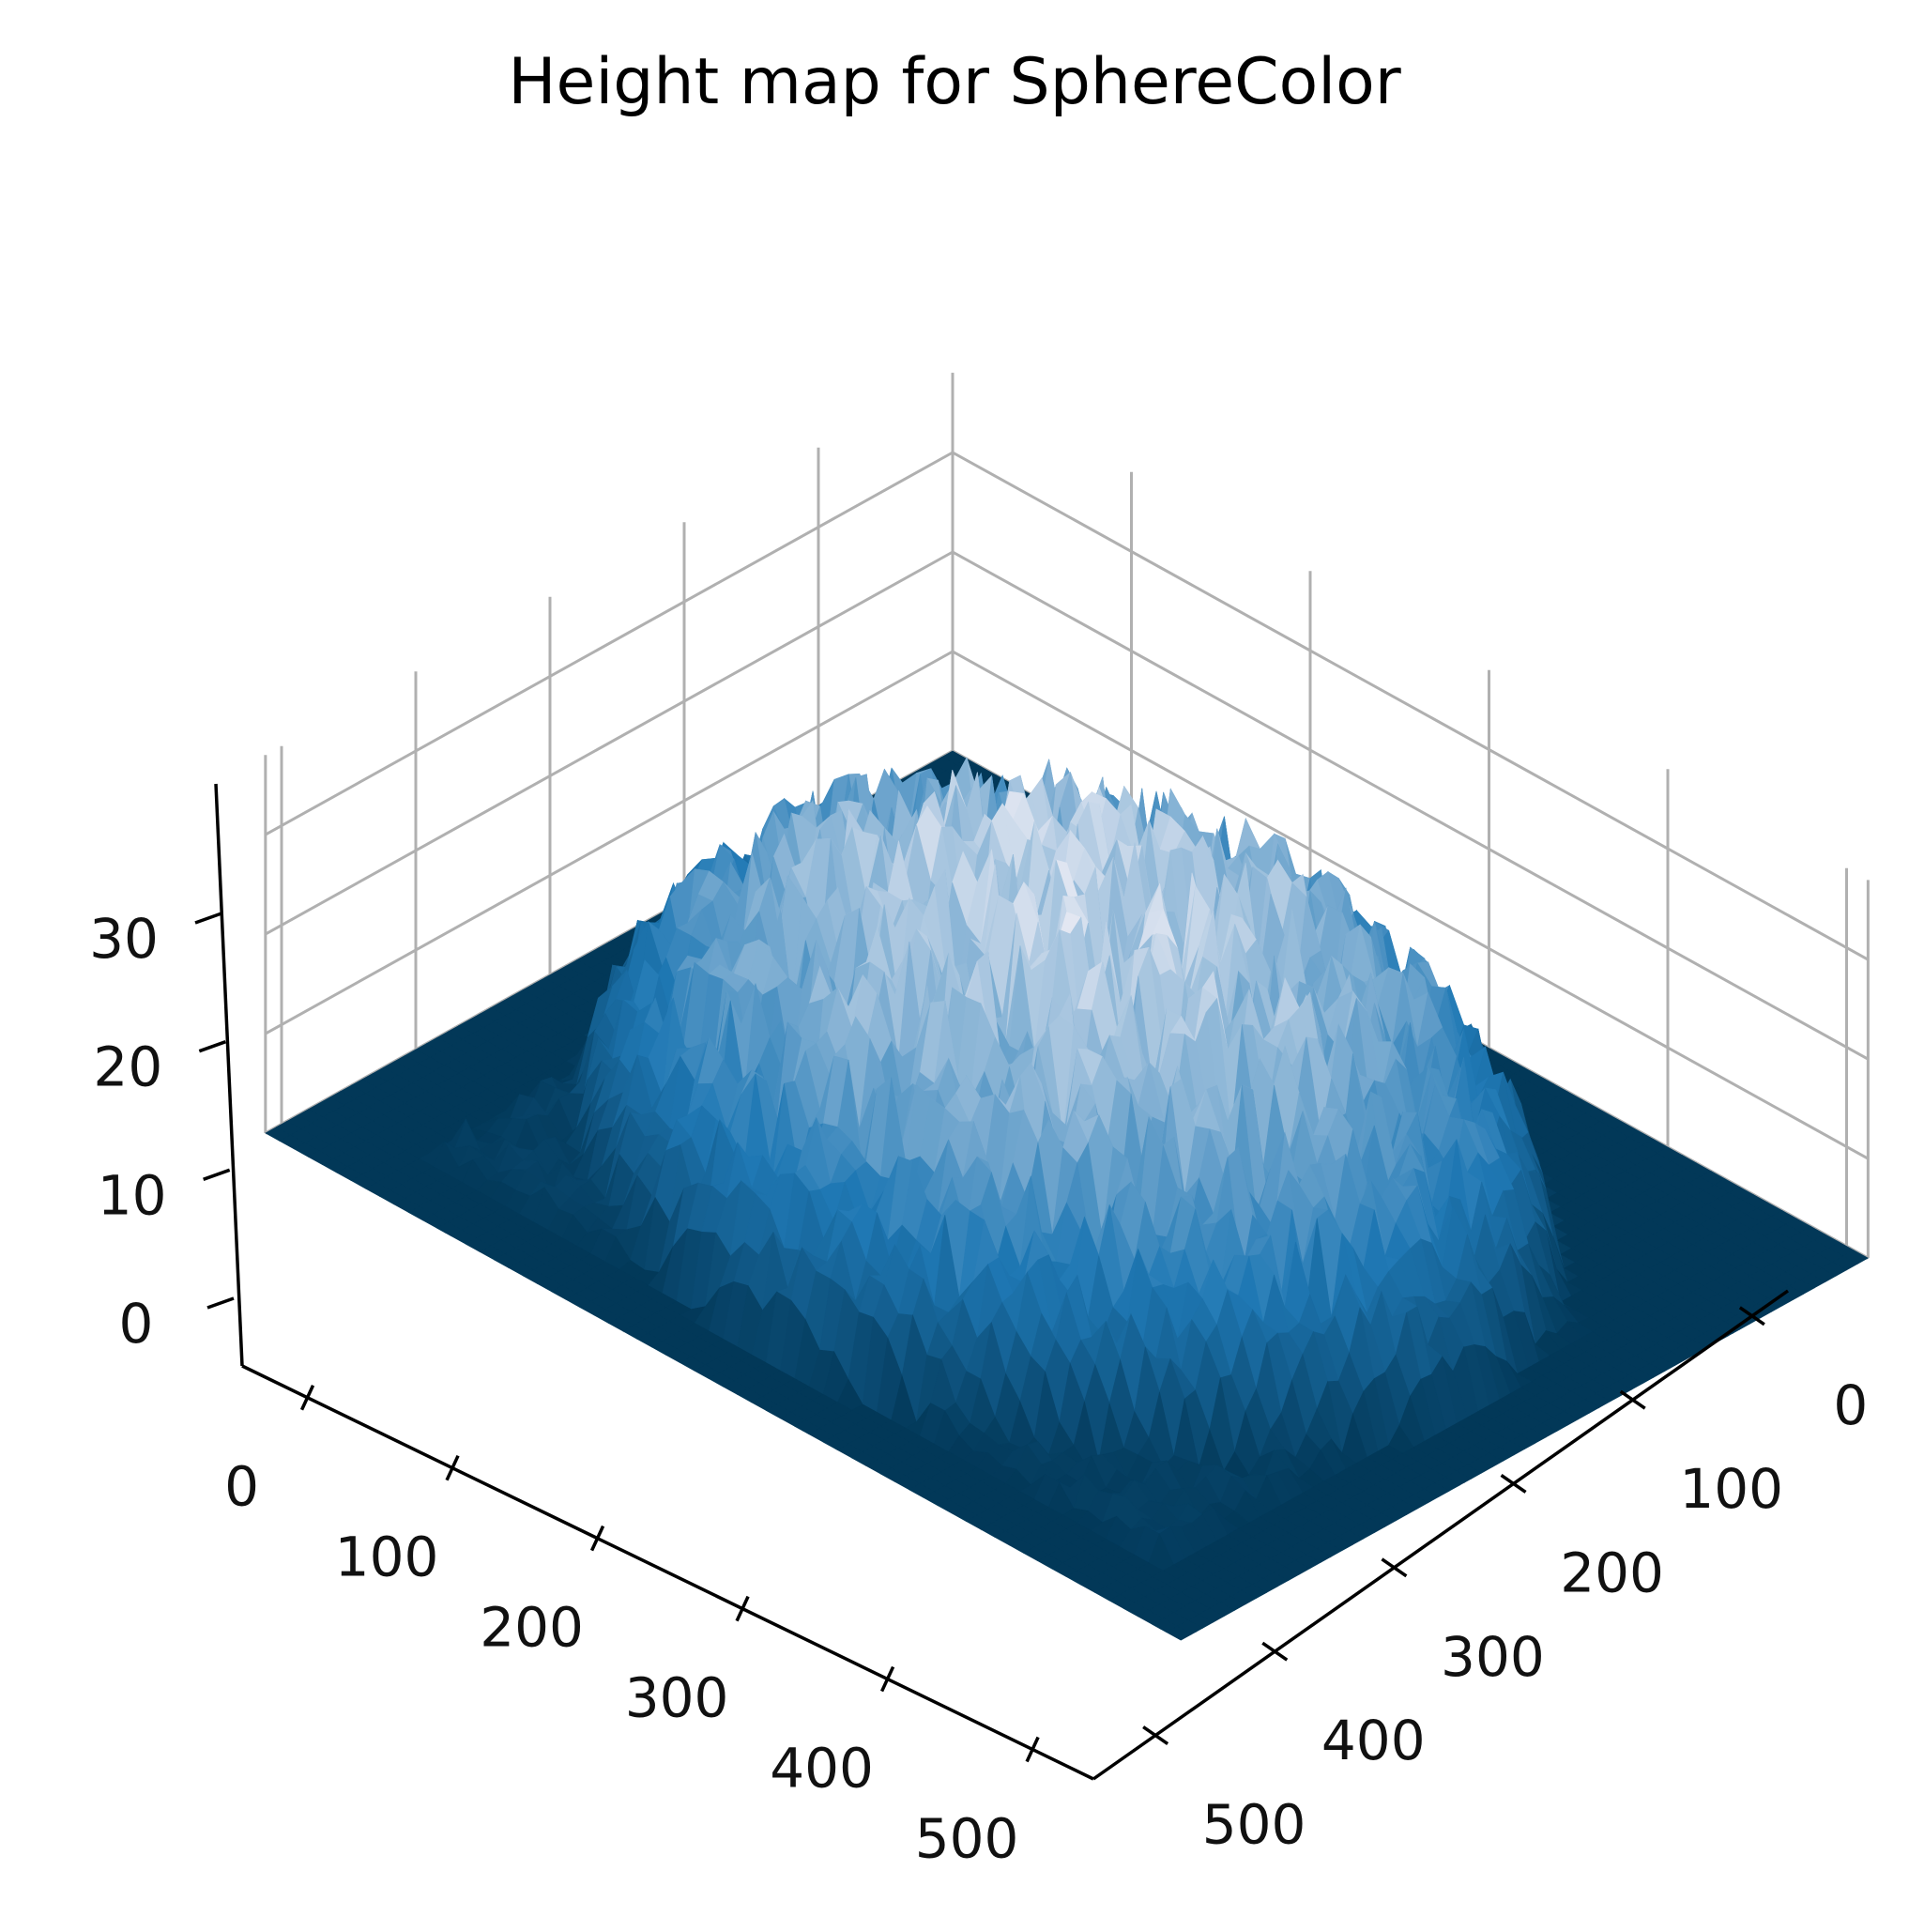  I want to click on z-tick-label: 20, so click(128, 1067).